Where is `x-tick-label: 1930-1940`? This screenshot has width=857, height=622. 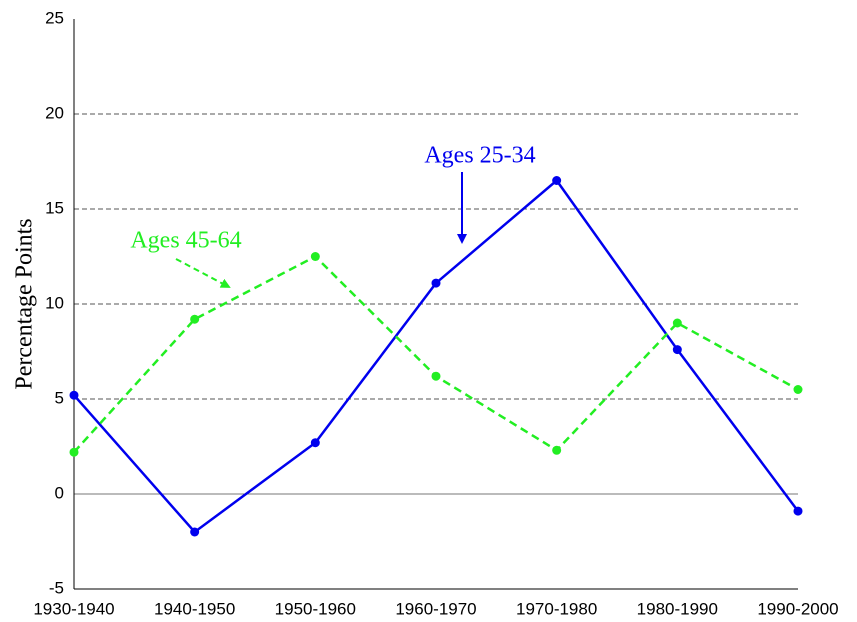
x-tick-label: 1930-1940 is located at coordinates (73, 608).